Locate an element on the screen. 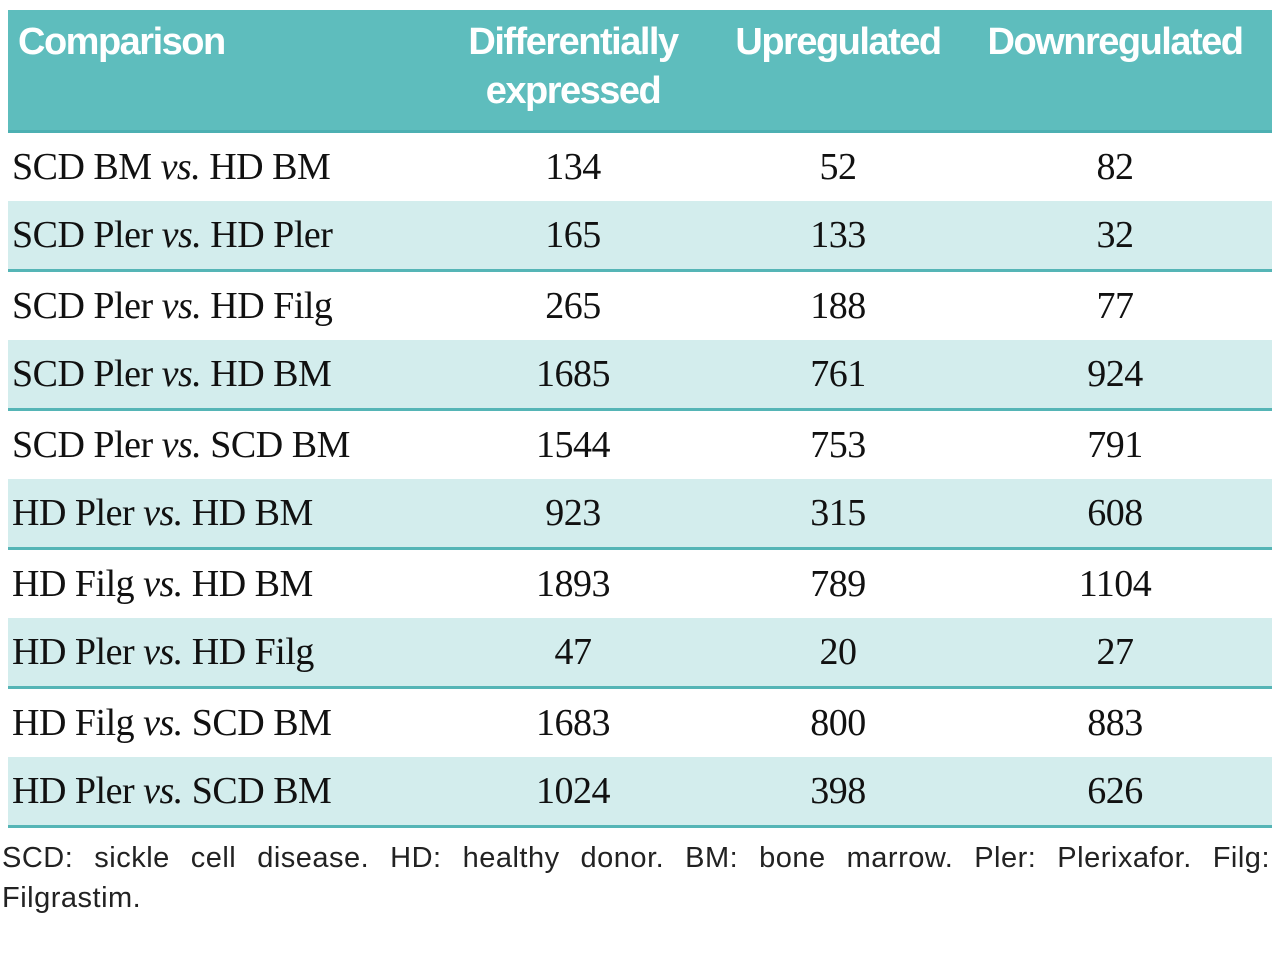  table-row: SCD Pler vs. HD Filg 265 188 77 is located at coordinates (640, 305).